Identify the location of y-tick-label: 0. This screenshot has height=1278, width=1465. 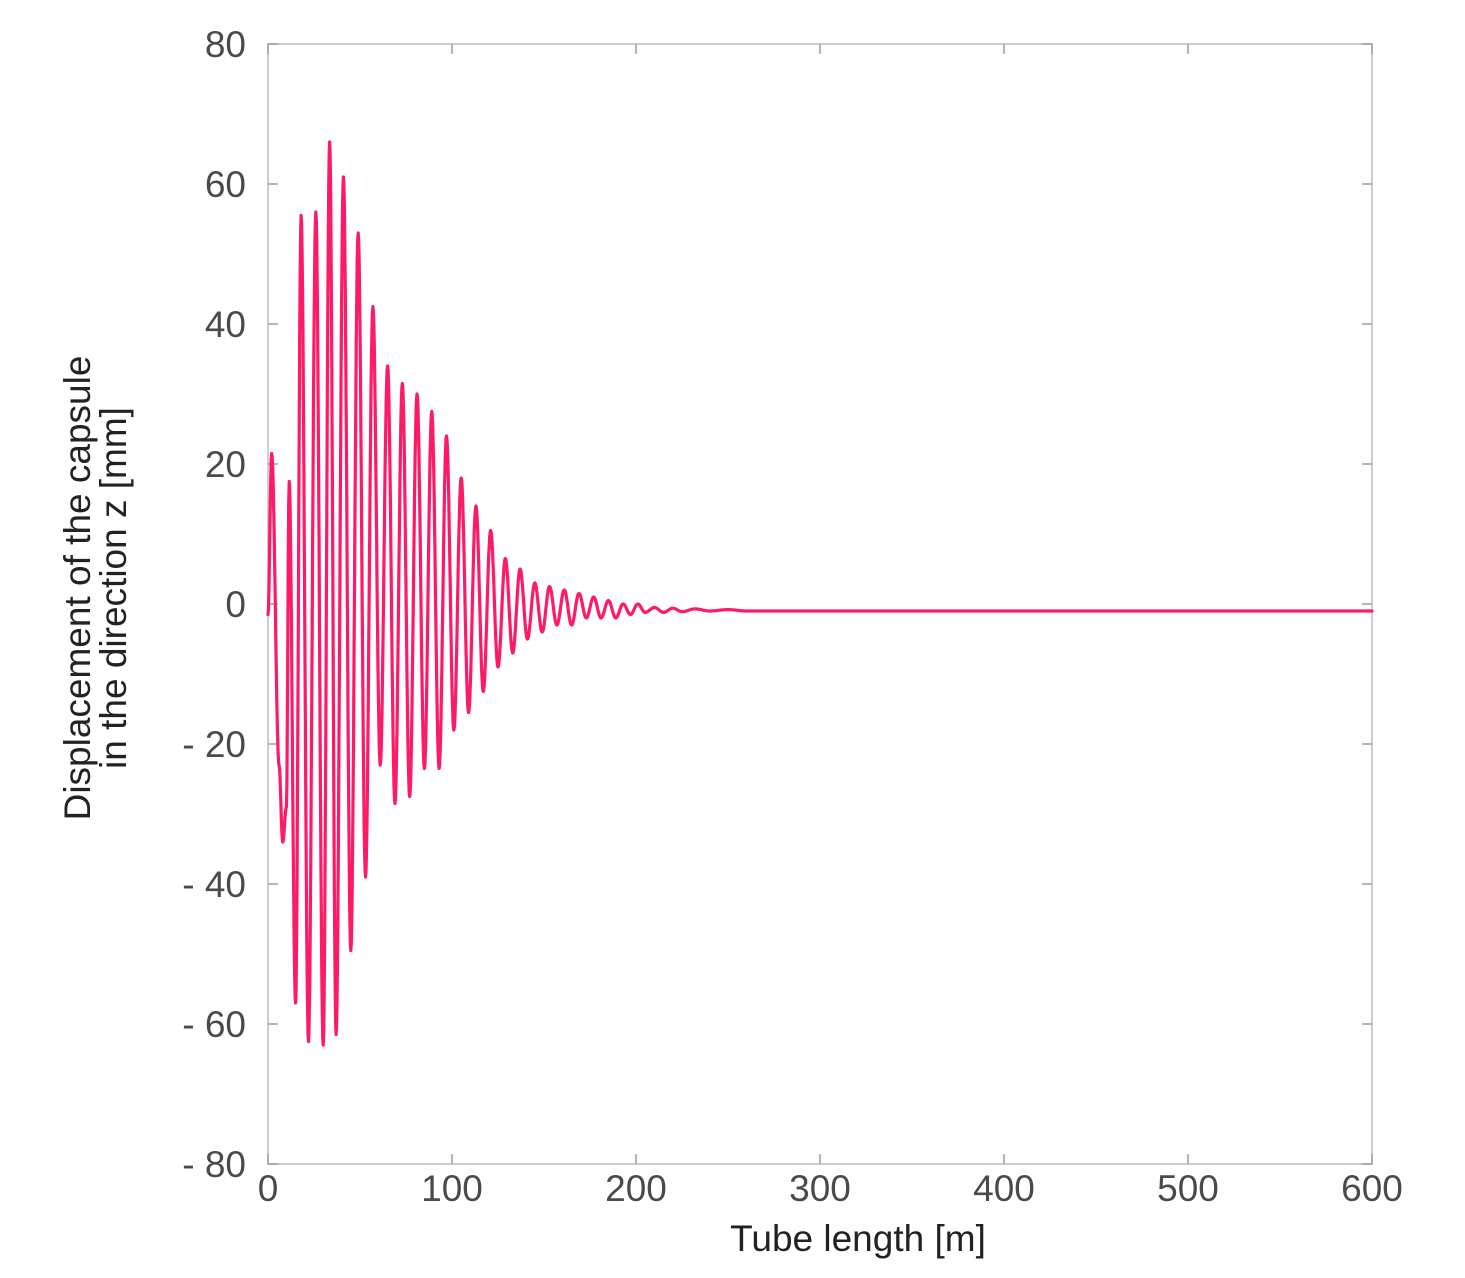
(235, 604).